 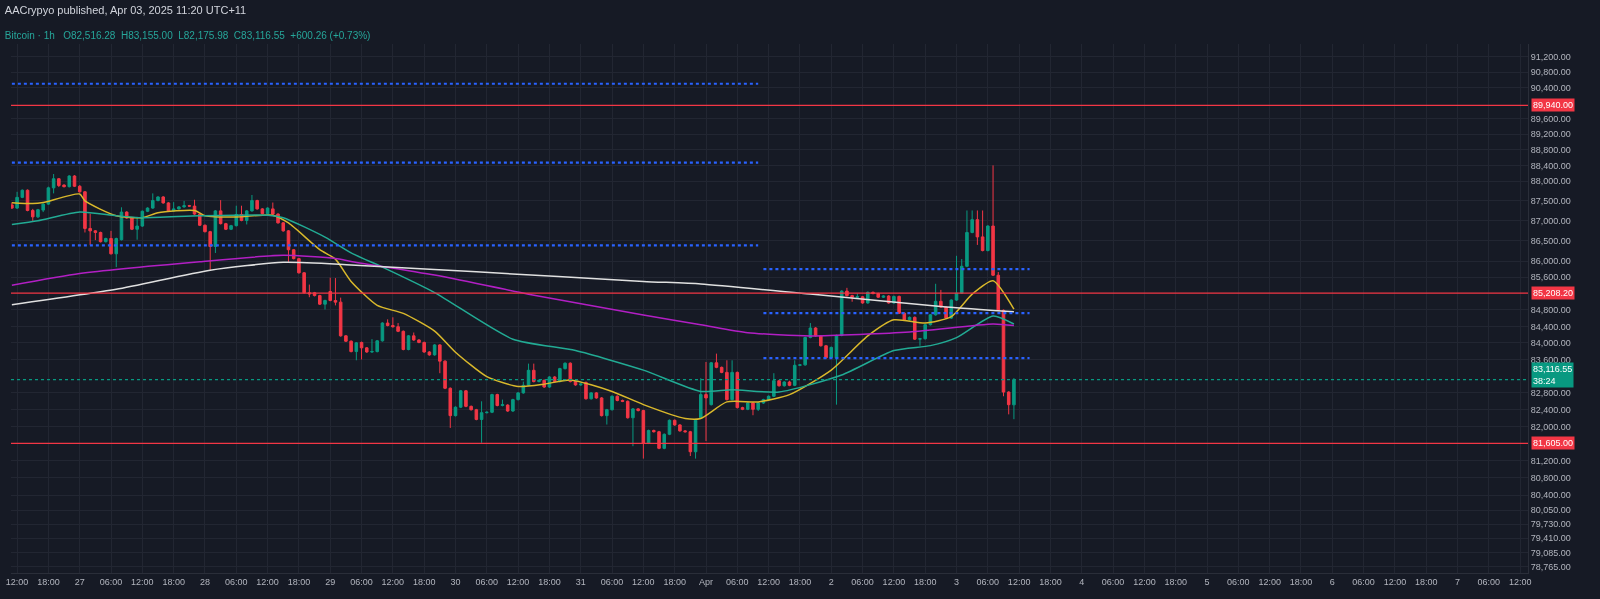 What do you see at coordinates (1550, 495) in the screenshot?
I see `y-tick-label: 80,400.00` at bounding box center [1550, 495].